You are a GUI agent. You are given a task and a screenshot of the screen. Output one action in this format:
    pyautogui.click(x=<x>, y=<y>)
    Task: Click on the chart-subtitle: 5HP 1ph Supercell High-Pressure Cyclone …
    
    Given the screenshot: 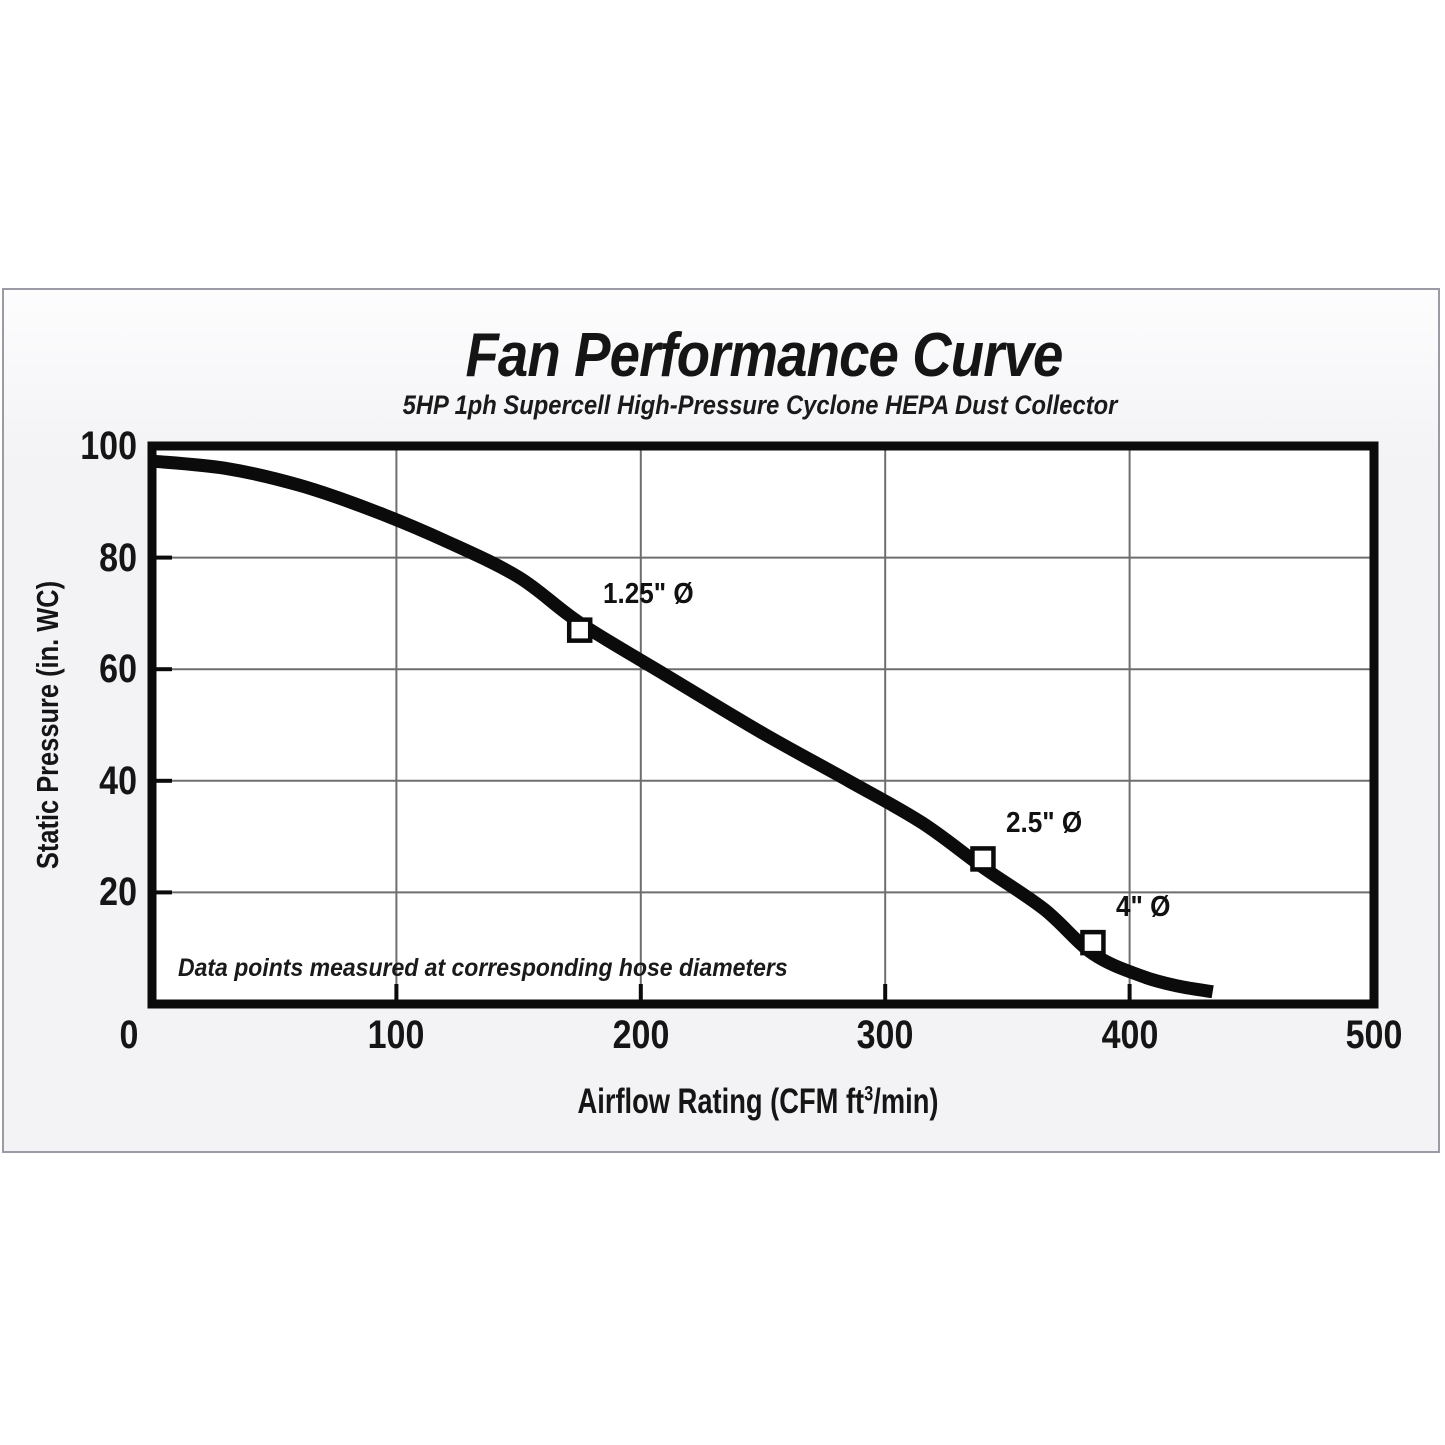 What is the action you would take?
    pyautogui.click(x=760, y=405)
    